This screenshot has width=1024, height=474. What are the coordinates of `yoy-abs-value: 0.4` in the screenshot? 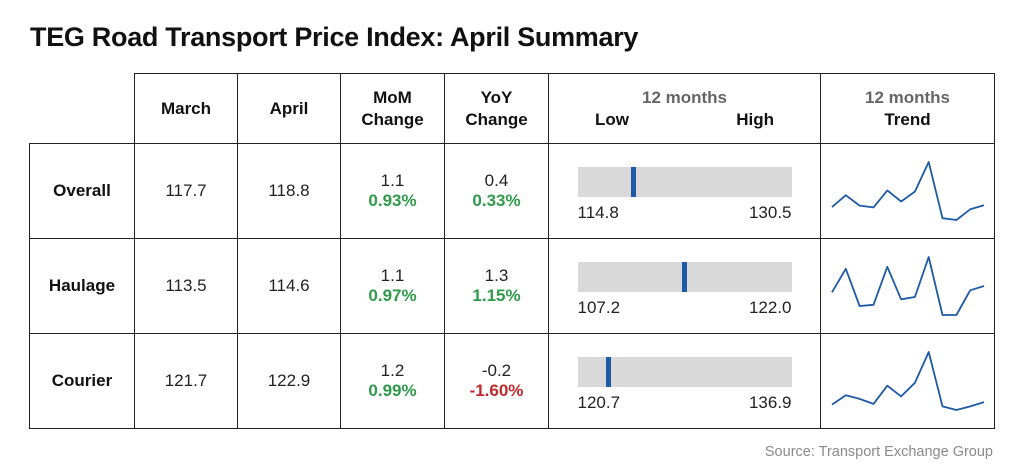 It's located at (496, 180).